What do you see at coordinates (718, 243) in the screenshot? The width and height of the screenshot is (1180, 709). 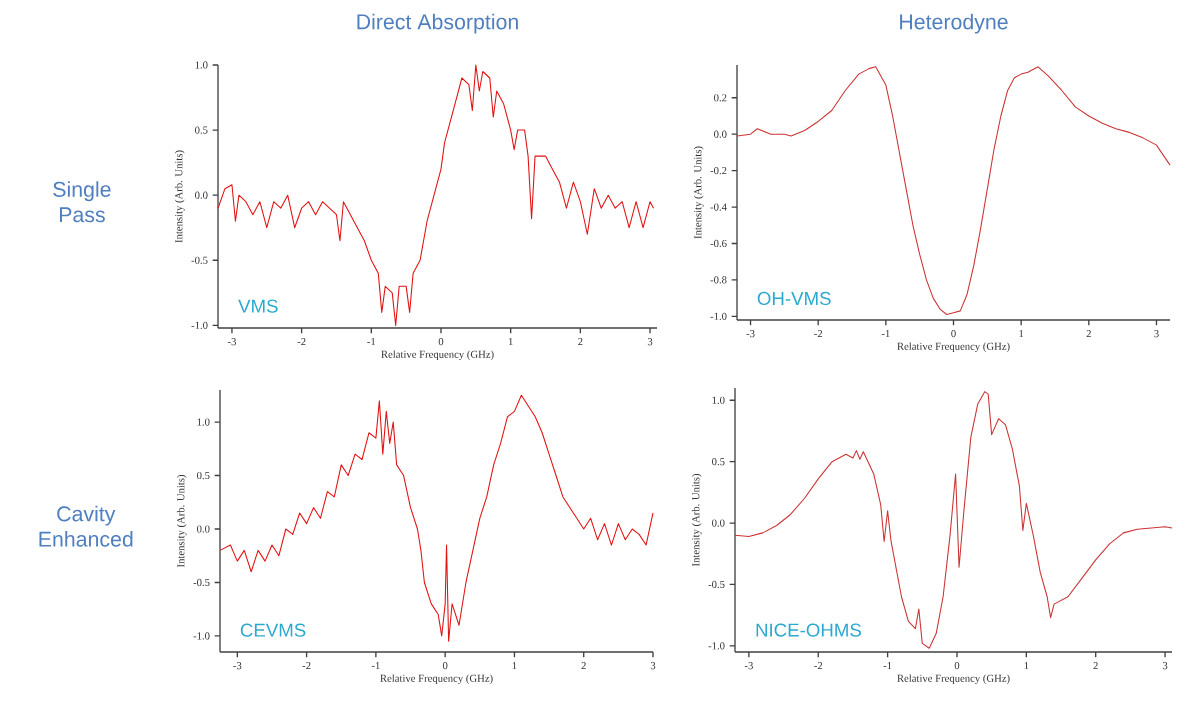 I see `y-tick-label: -0.6` at bounding box center [718, 243].